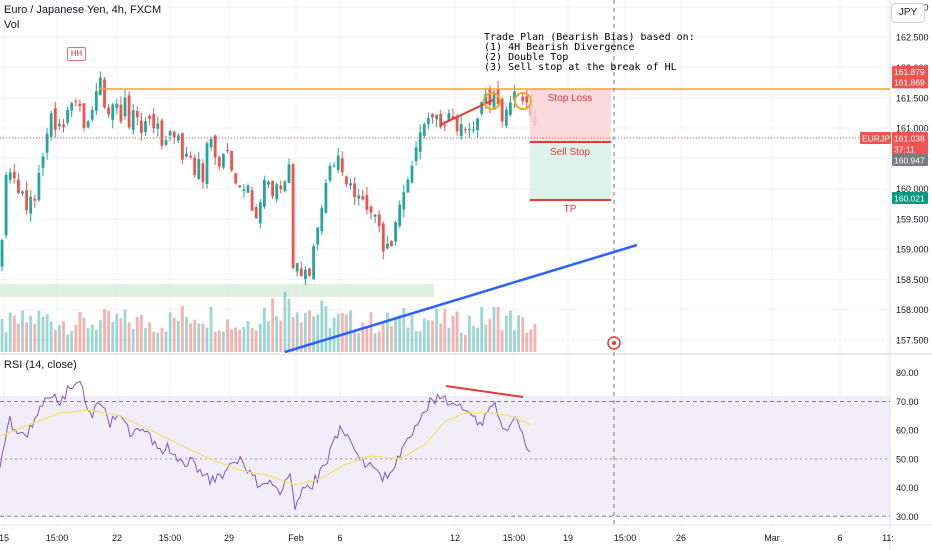 This screenshot has height=550, width=932. What do you see at coordinates (117, 538) in the screenshot?
I see `time-tick-label: 22` at bounding box center [117, 538].